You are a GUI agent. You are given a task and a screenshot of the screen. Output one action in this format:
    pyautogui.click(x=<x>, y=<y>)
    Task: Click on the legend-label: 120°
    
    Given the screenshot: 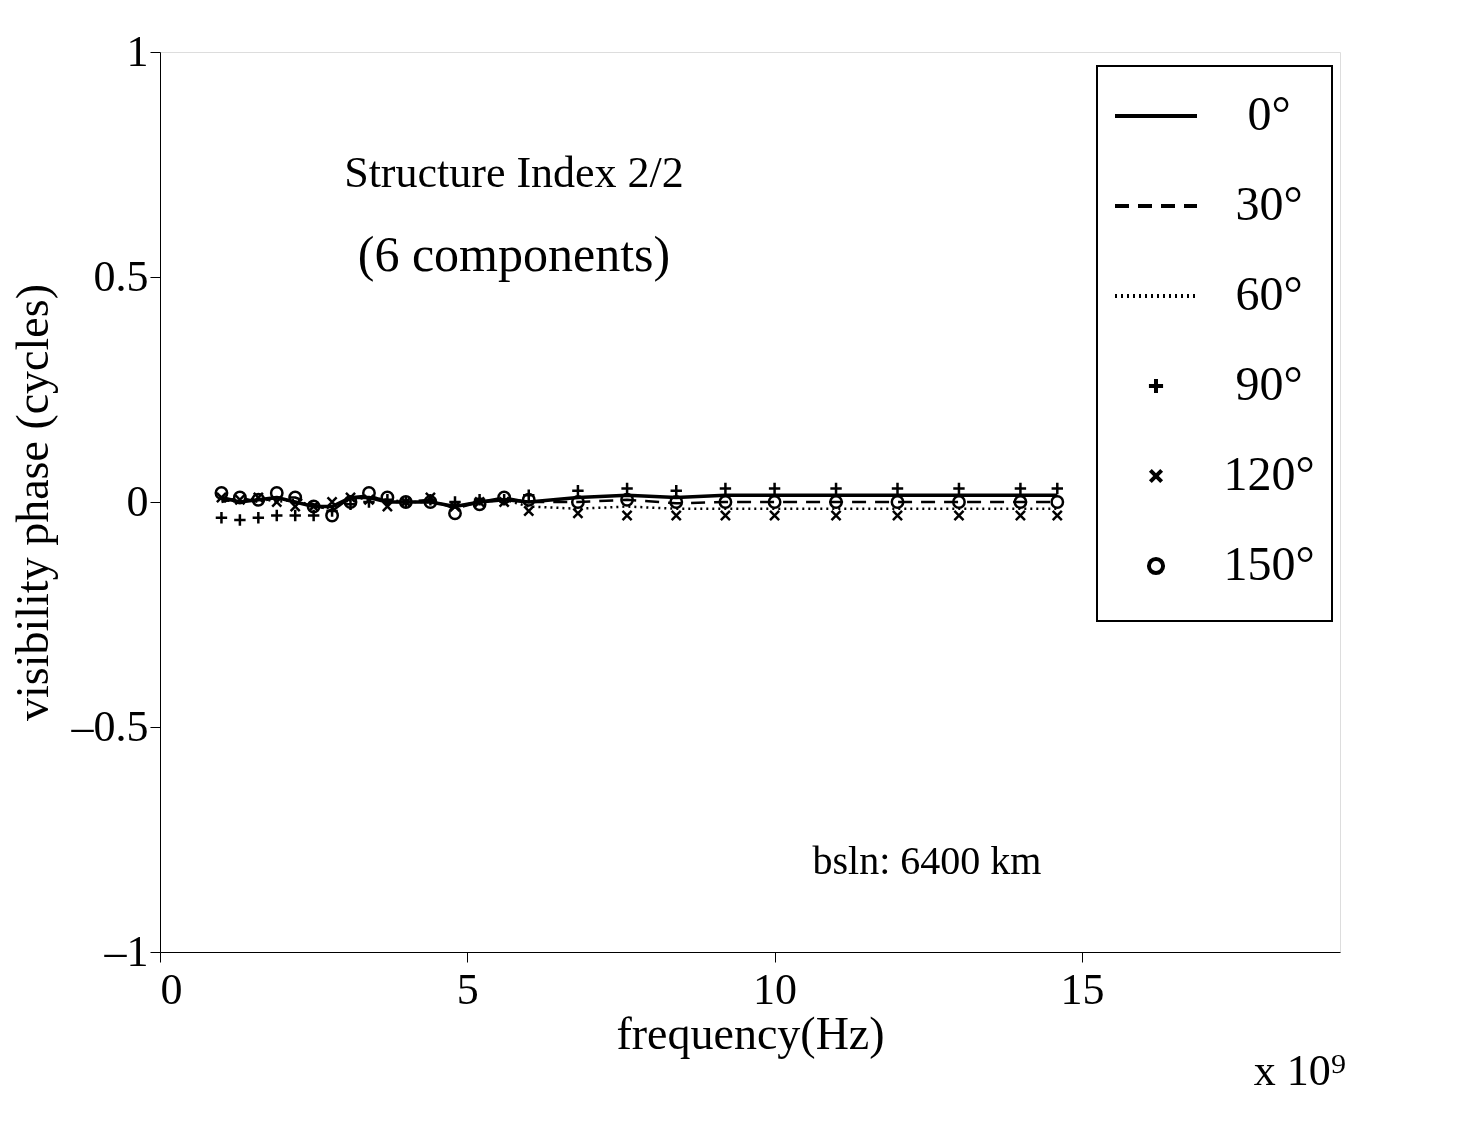 What is the action you would take?
    pyautogui.click(x=1269, y=473)
    